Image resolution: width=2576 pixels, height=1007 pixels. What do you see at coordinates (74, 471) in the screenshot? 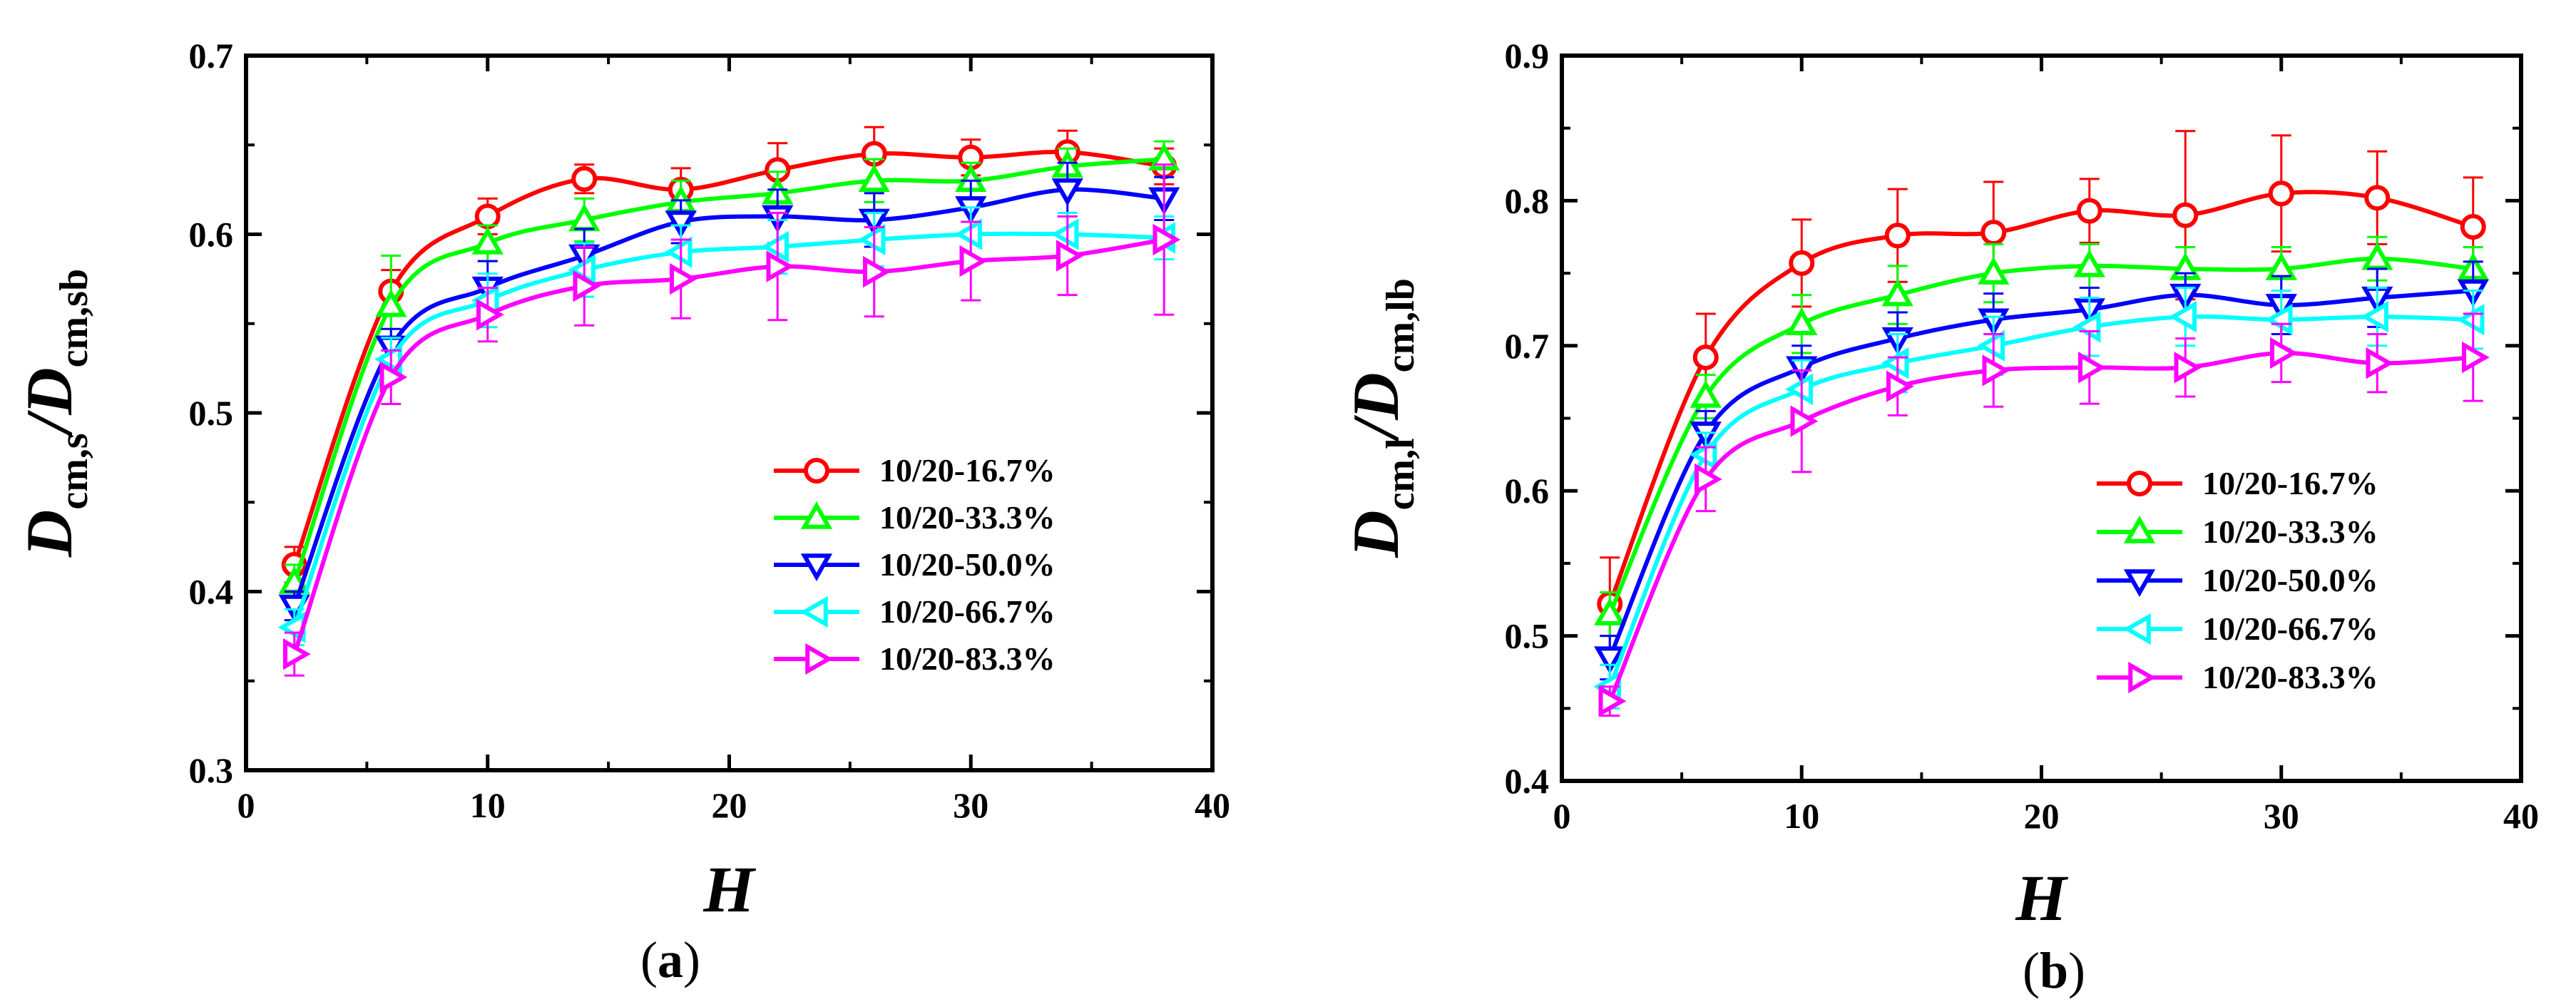
I see `y-axis-title-part: cm,s` at bounding box center [74, 471].